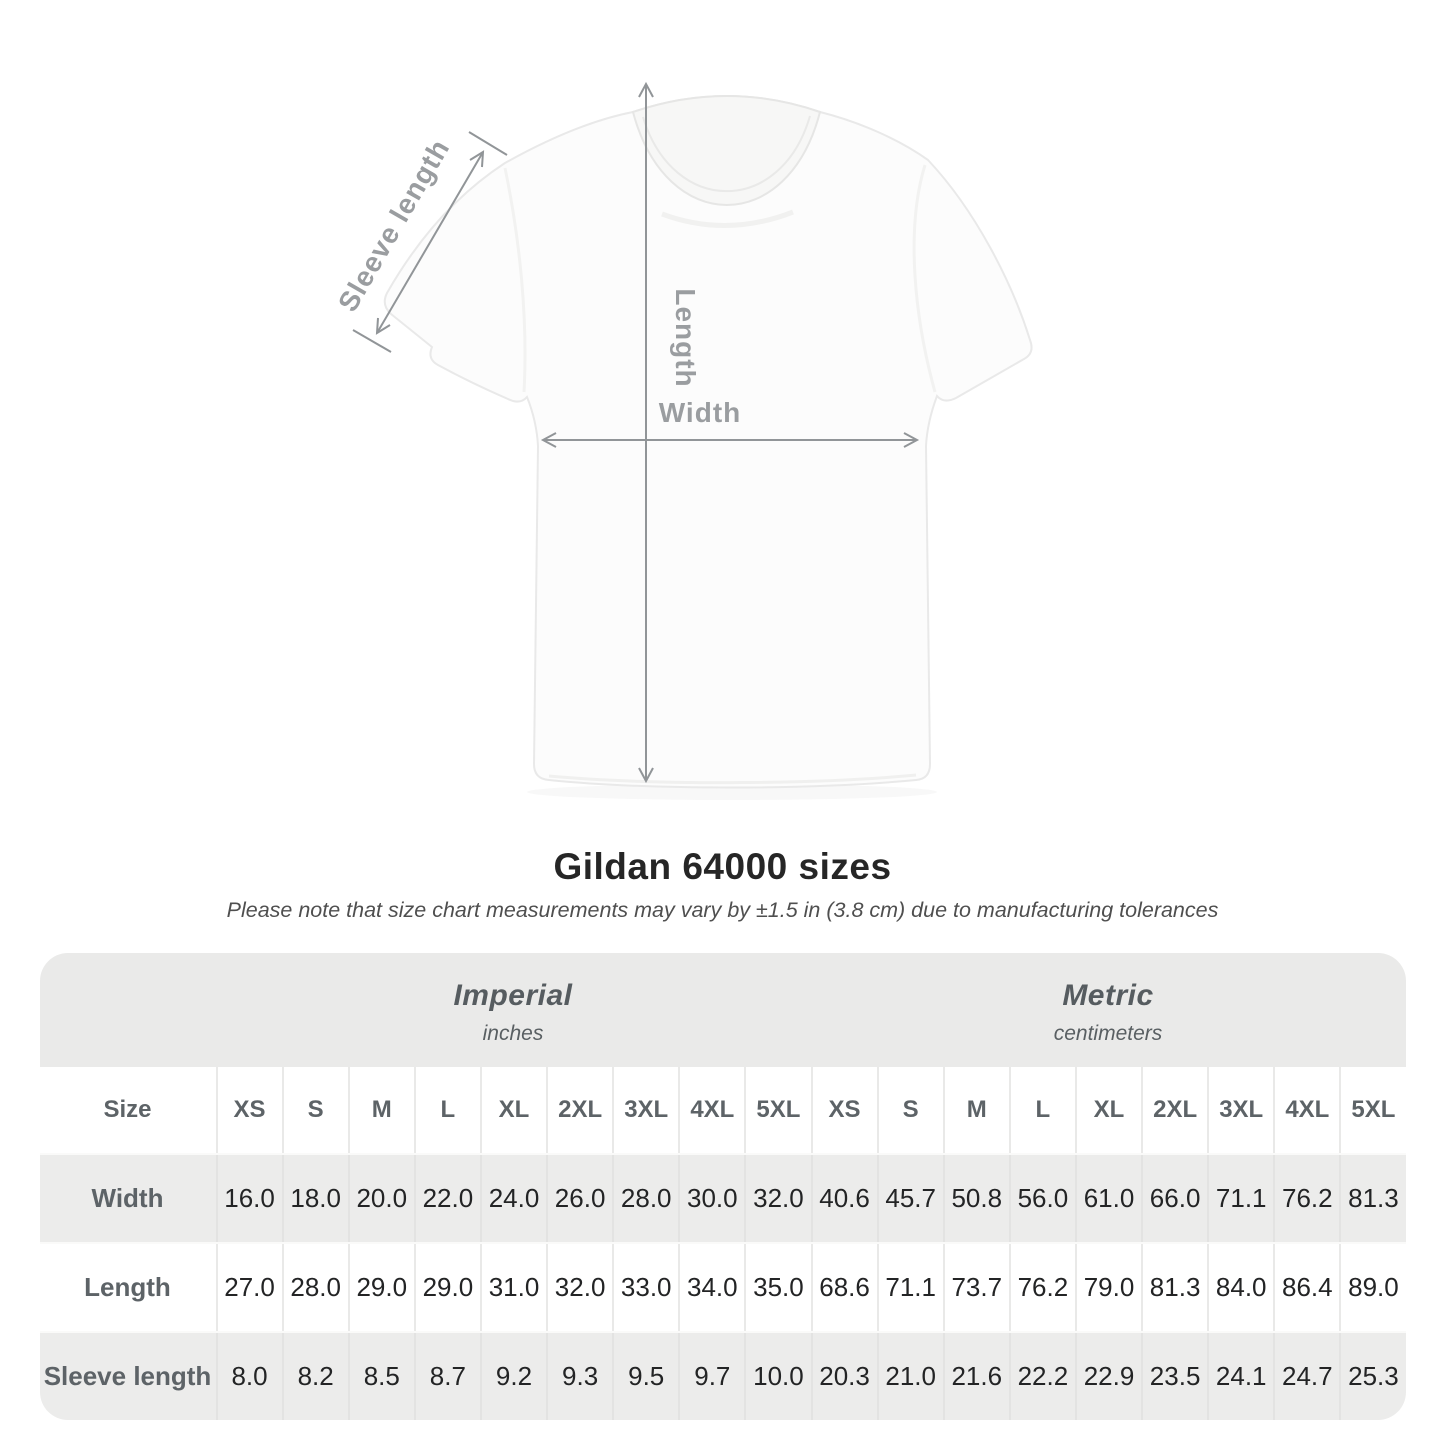  What do you see at coordinates (910, 1376) in the screenshot?
I see `table-cell-metric-sleeve-length: 21.0` at bounding box center [910, 1376].